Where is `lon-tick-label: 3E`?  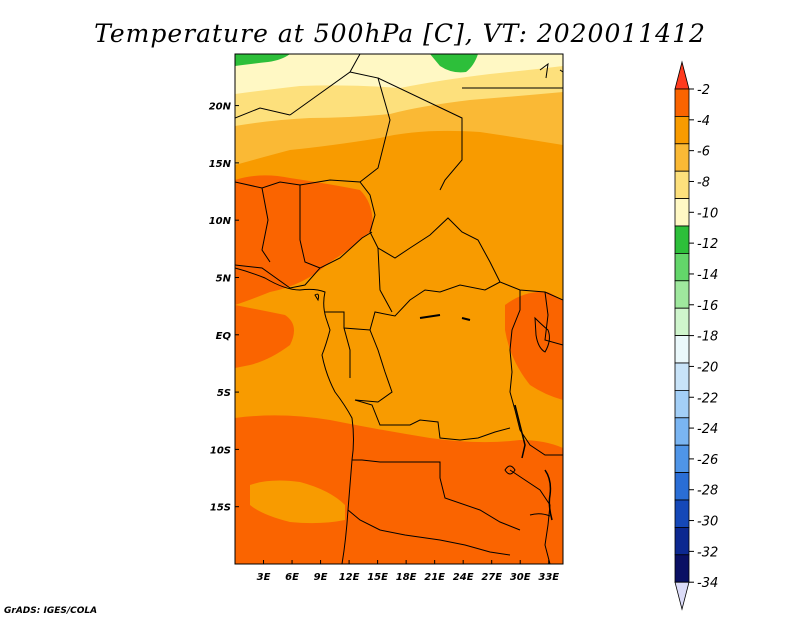 lon-tick-label: 3E is located at coordinates (264, 577).